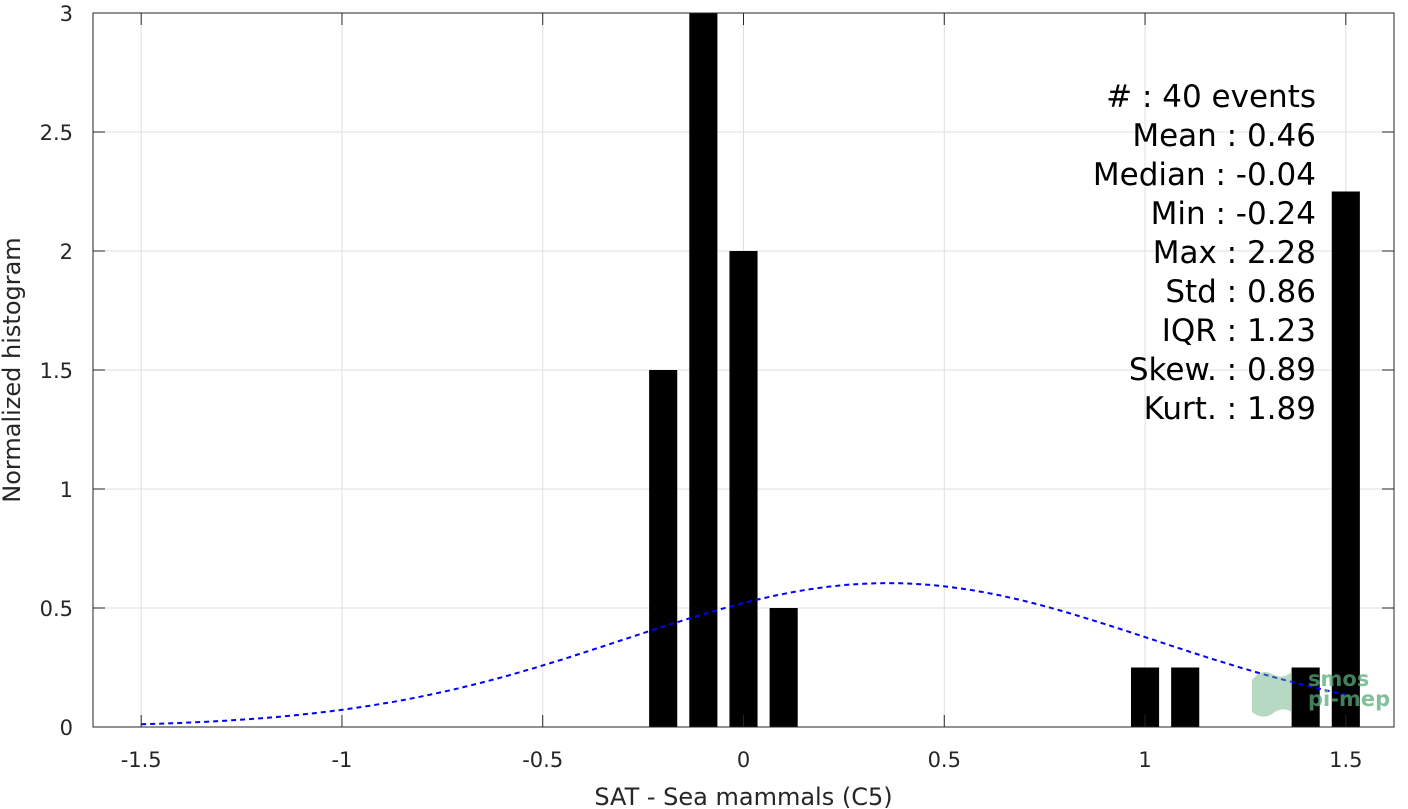 This screenshot has width=1408, height=809. I want to click on x-tick-label: 0, so click(743, 760).